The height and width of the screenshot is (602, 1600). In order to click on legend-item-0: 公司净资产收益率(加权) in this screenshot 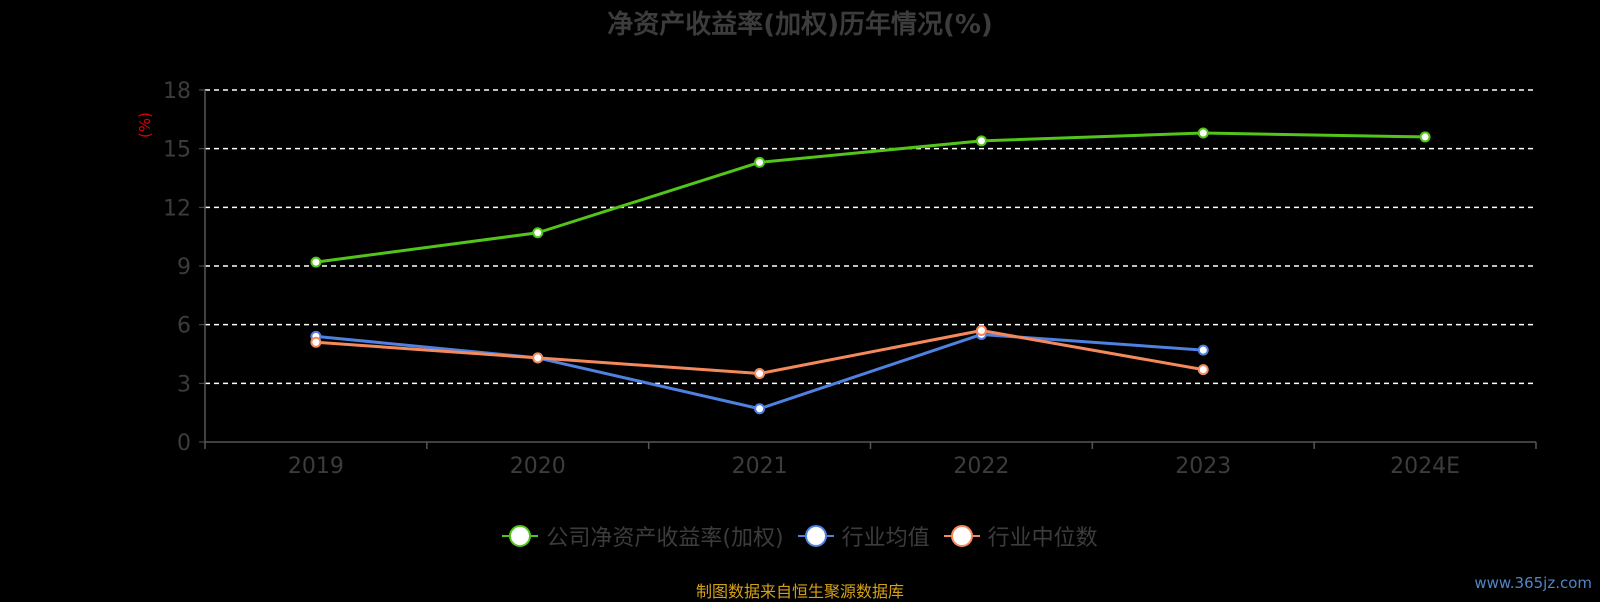, I will do `click(643, 536)`.